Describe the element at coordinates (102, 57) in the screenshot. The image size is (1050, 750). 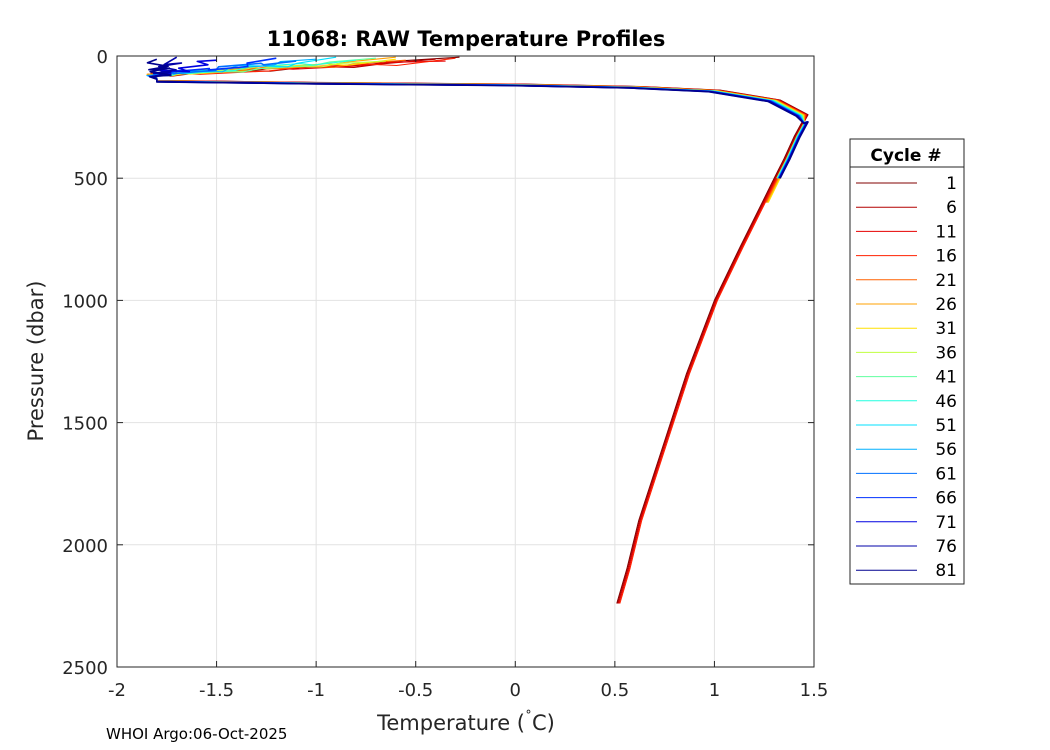
I see `y-tick-label: 0` at that location.